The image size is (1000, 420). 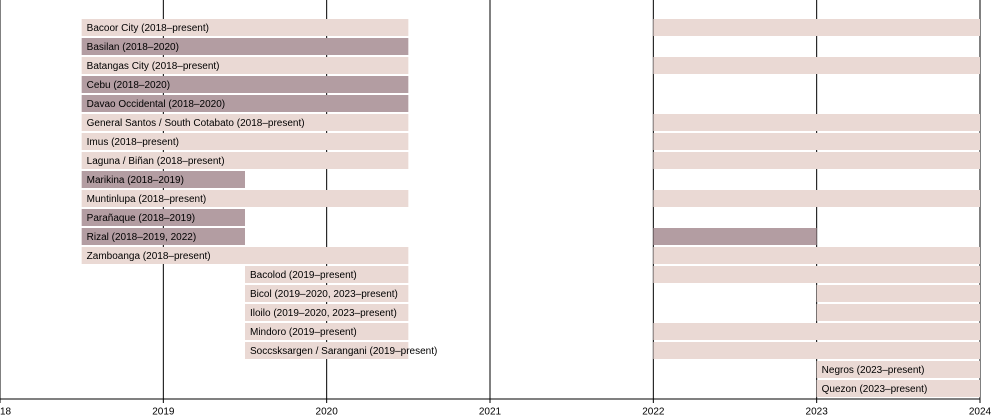 What do you see at coordinates (148, 28) in the screenshot?
I see `row-label: Bacoor City (2018–present)` at bounding box center [148, 28].